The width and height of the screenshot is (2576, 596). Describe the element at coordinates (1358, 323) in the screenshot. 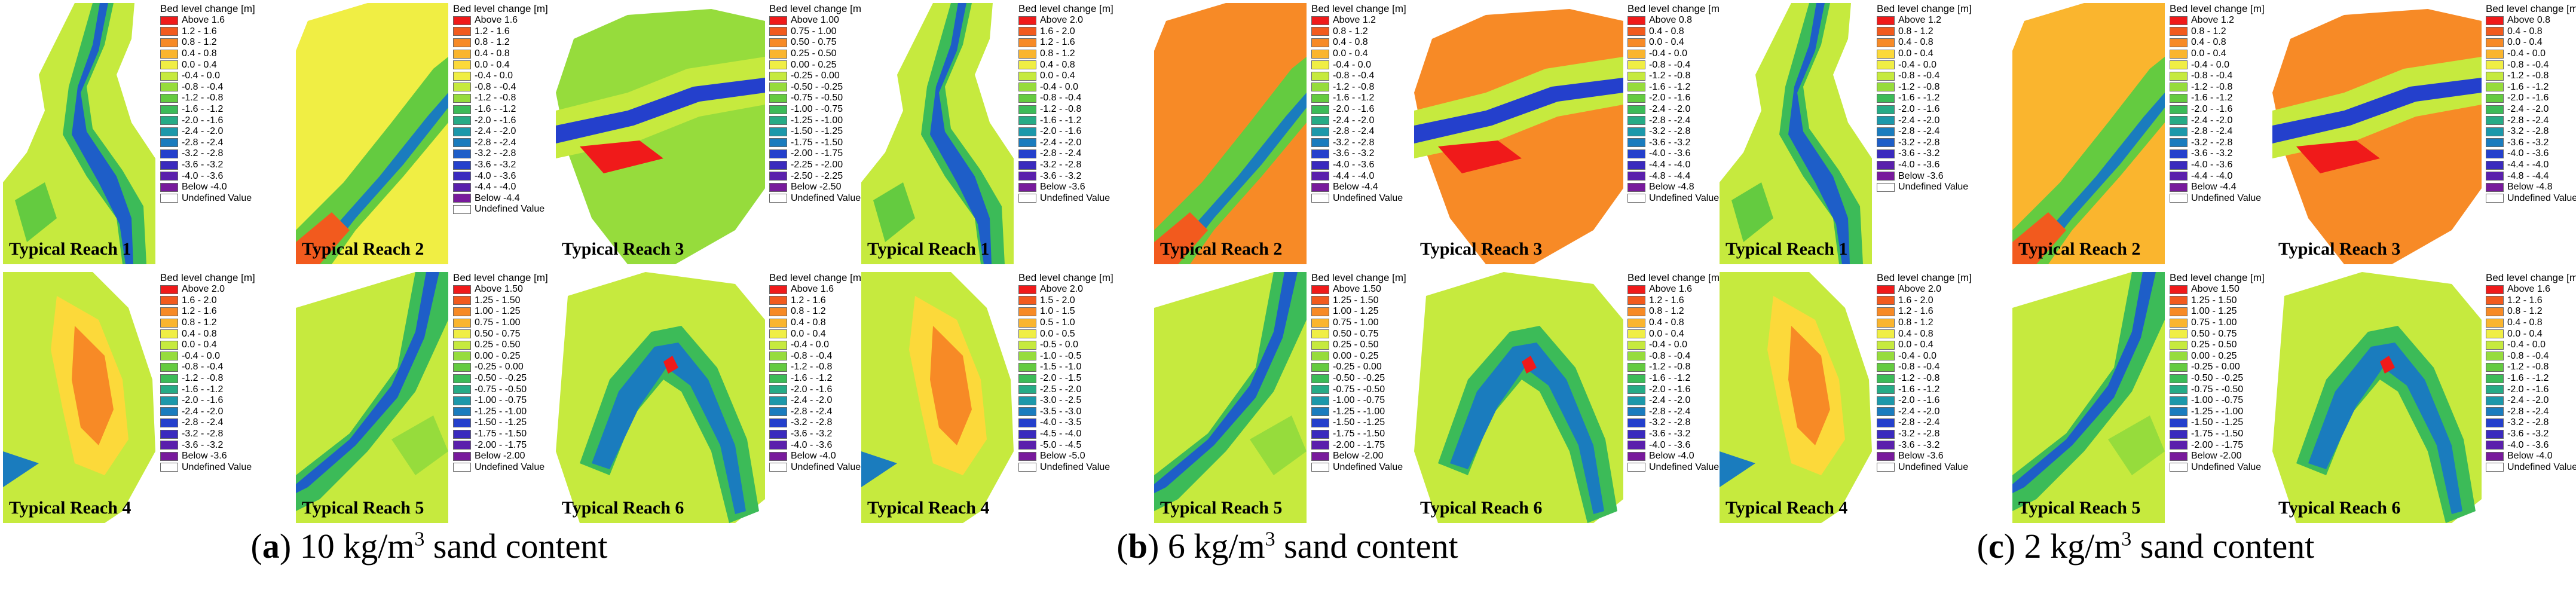

I see `legend-entry: 0.75 - 1.00` at that location.